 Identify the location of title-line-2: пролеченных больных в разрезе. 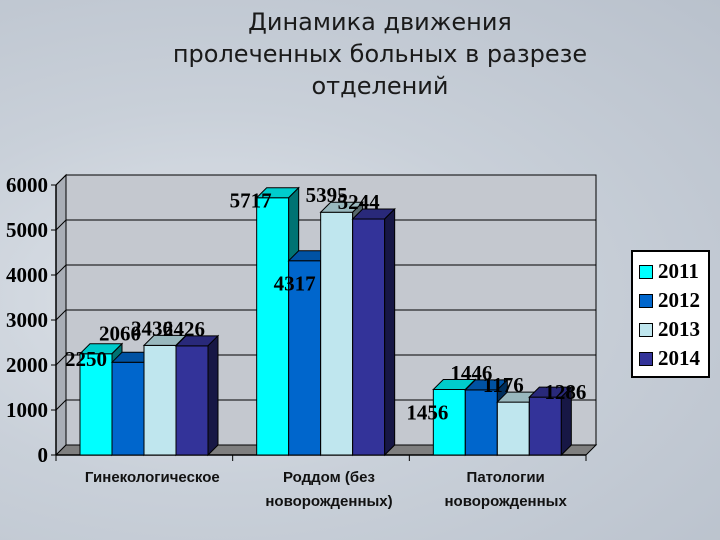
(380, 54).